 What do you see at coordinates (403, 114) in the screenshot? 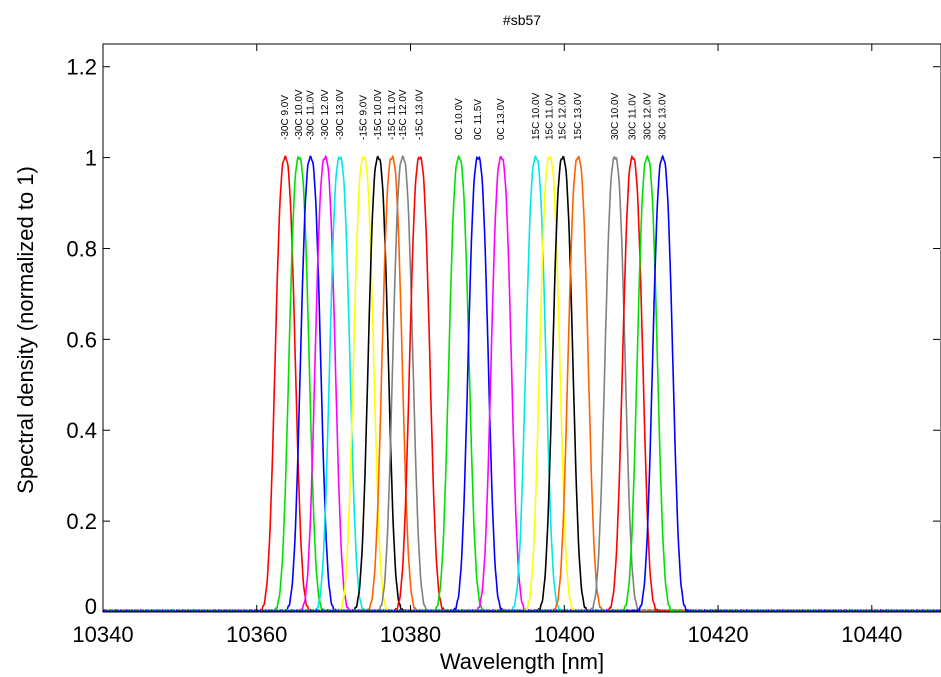
I see `peak-label: -15C 12.0V` at bounding box center [403, 114].